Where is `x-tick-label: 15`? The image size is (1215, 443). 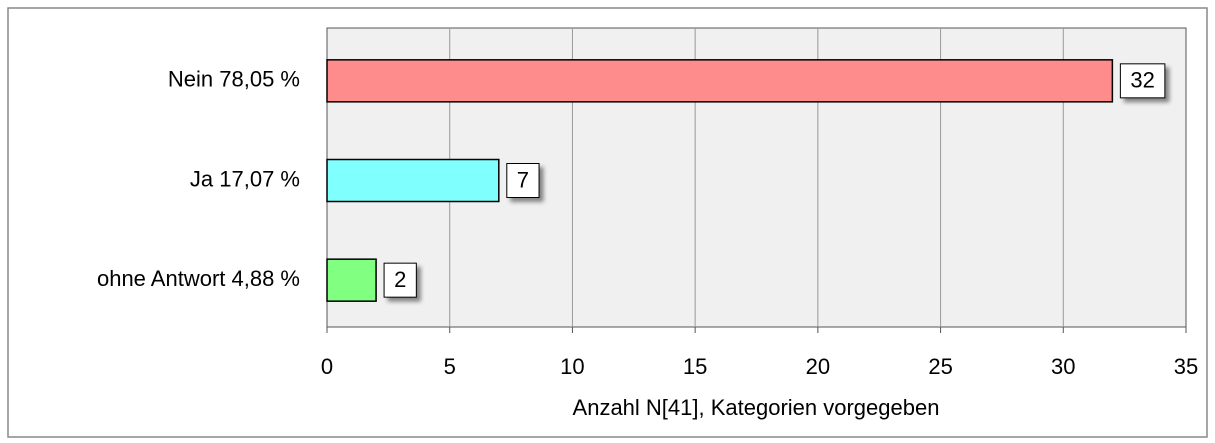 x-tick-label: 15 is located at coordinates (695, 366).